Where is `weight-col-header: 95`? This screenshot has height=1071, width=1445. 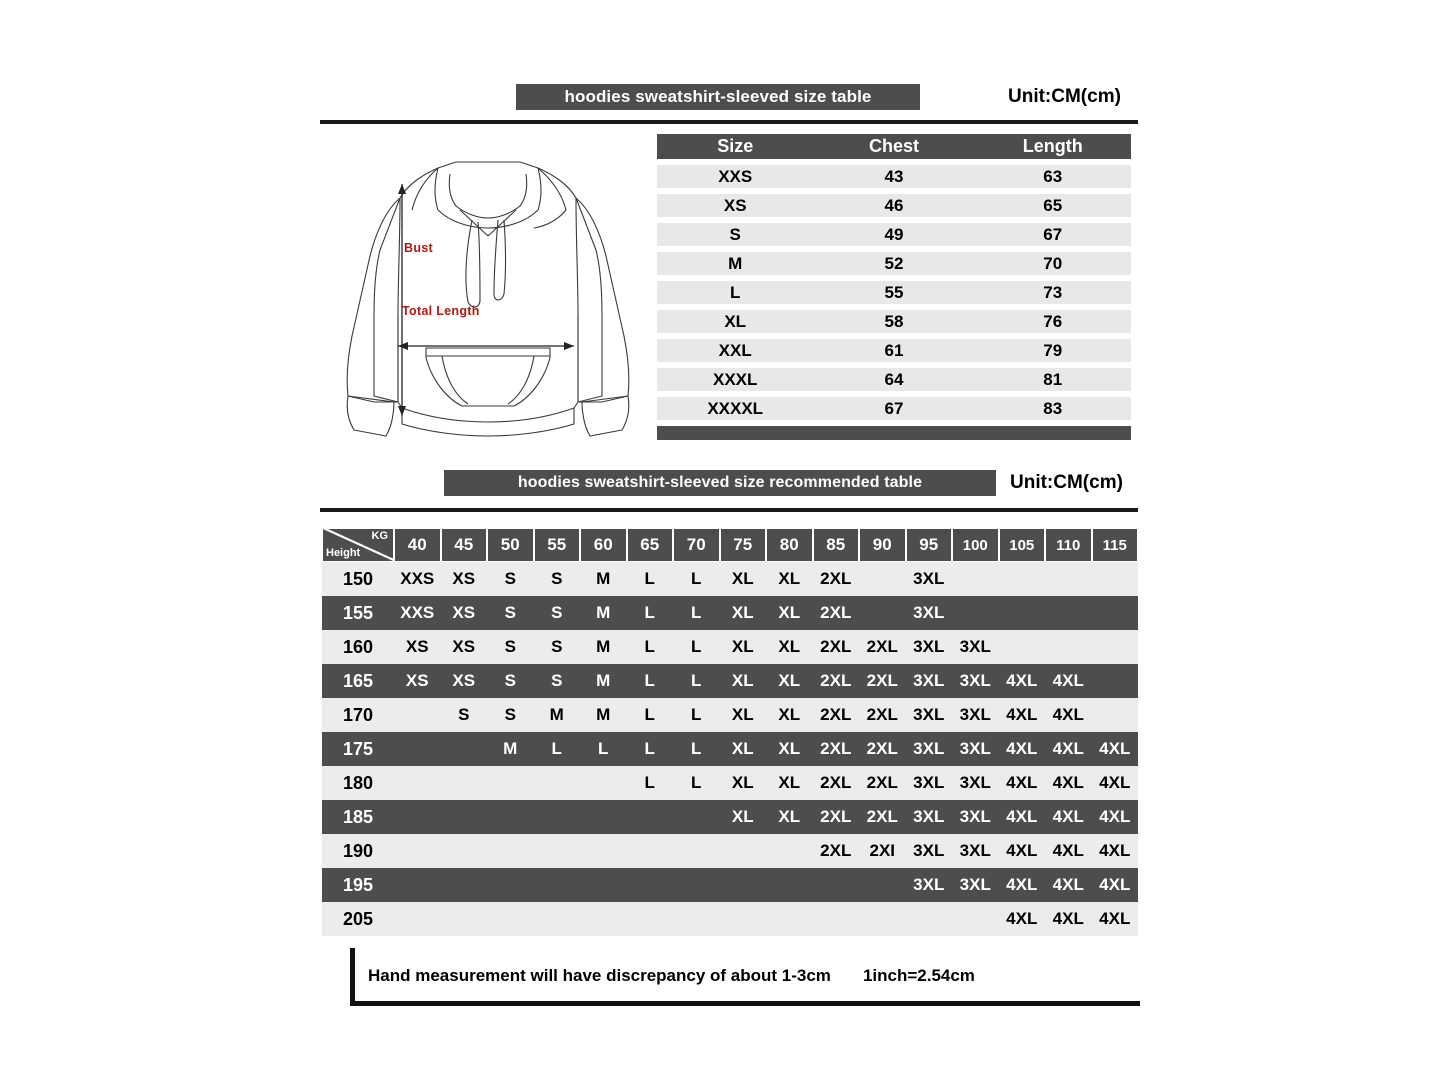
weight-col-header: 95 is located at coordinates (928, 545).